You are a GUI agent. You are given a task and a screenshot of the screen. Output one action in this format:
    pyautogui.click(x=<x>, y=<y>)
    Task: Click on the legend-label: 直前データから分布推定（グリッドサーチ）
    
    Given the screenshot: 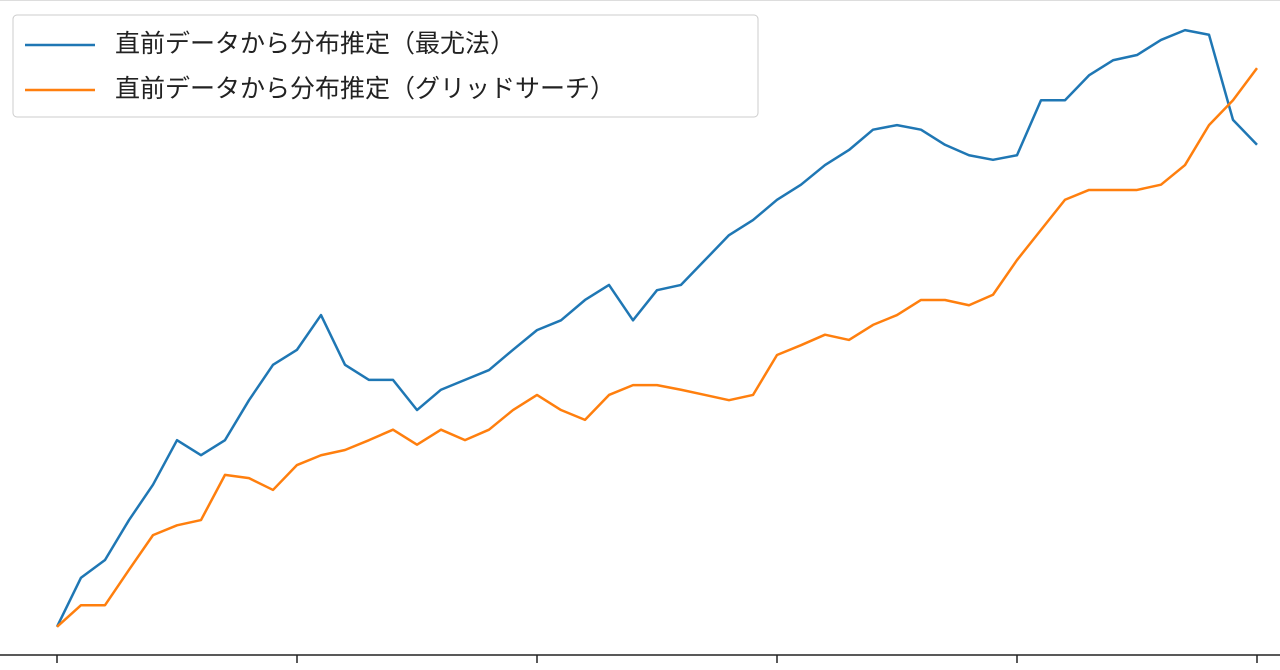 What is the action you would take?
    pyautogui.click(x=365, y=88)
    